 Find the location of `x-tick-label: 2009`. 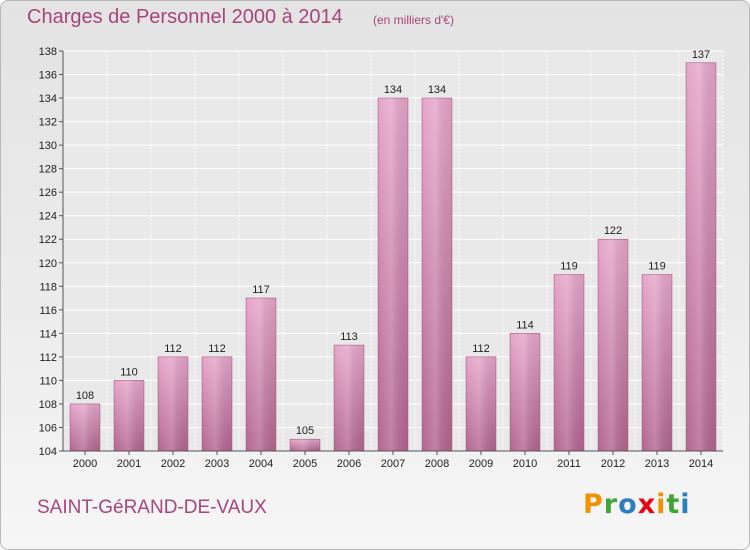

x-tick-label: 2009 is located at coordinates (481, 464).